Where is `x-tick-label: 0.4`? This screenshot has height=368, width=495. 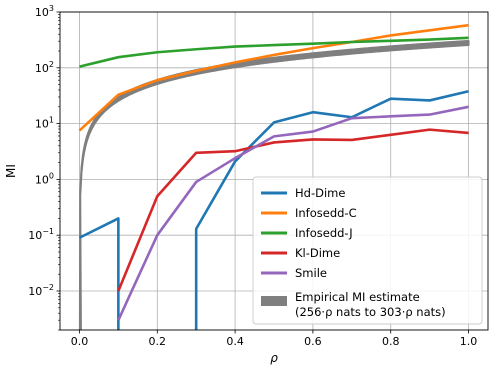
x-tick-label: 0.4 is located at coordinates (235, 341).